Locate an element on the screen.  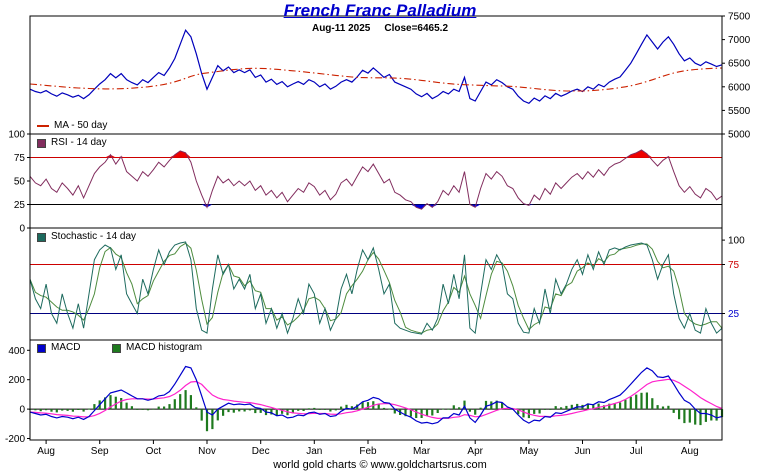
price-line is located at coordinates (376, 67).